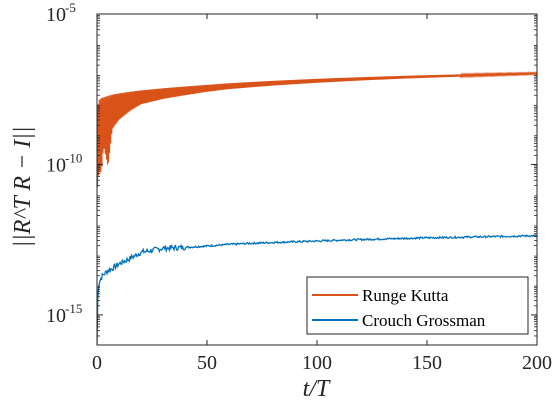 The width and height of the screenshot is (554, 414). I want to click on legend: Runge Kutta Crouch Grossman, so click(417, 305).